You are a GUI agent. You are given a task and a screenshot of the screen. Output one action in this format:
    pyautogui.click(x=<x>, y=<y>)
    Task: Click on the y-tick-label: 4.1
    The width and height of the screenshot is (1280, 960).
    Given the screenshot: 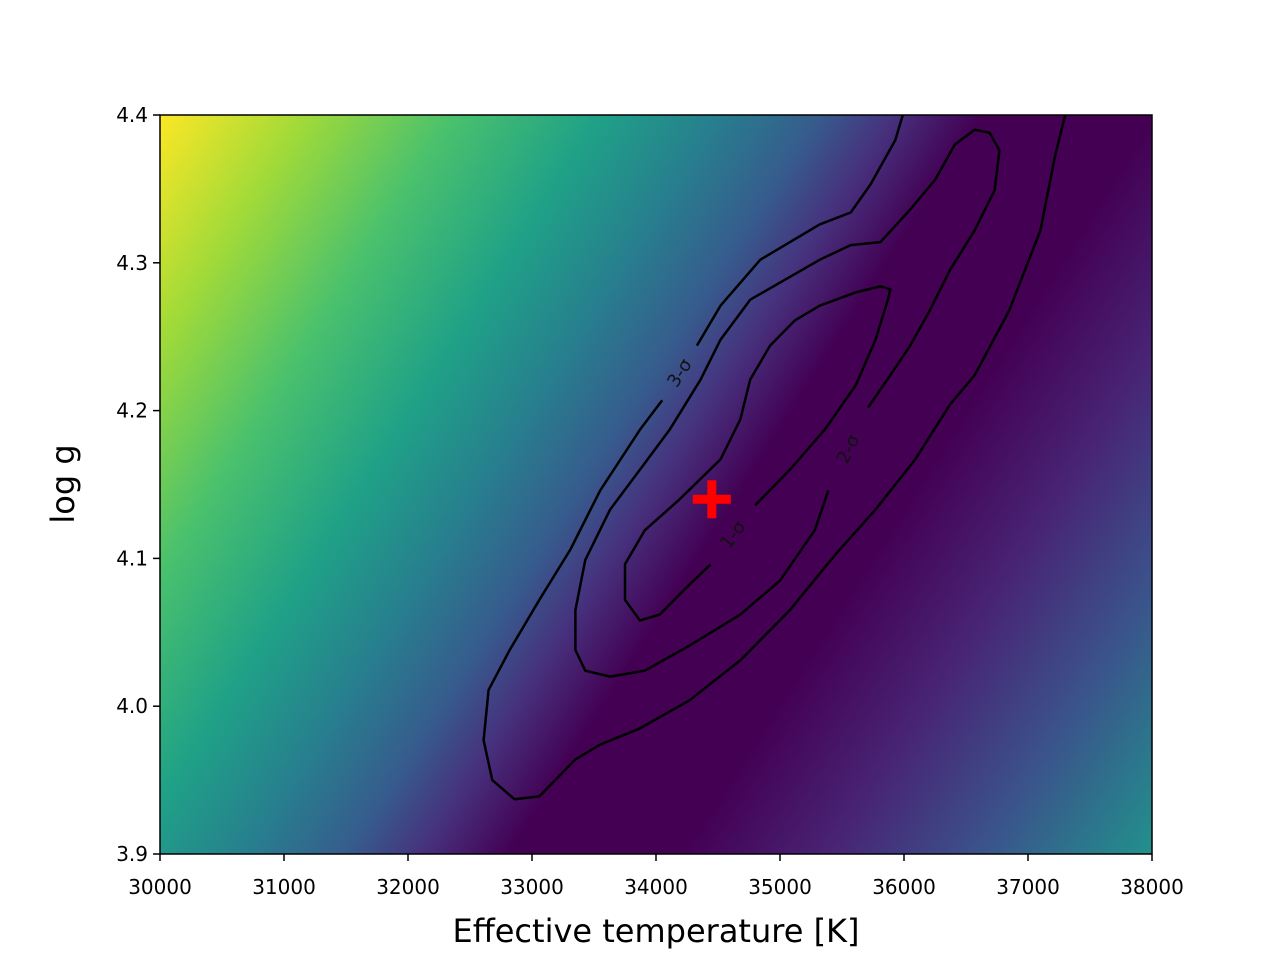 What is the action you would take?
    pyautogui.click(x=132, y=558)
    